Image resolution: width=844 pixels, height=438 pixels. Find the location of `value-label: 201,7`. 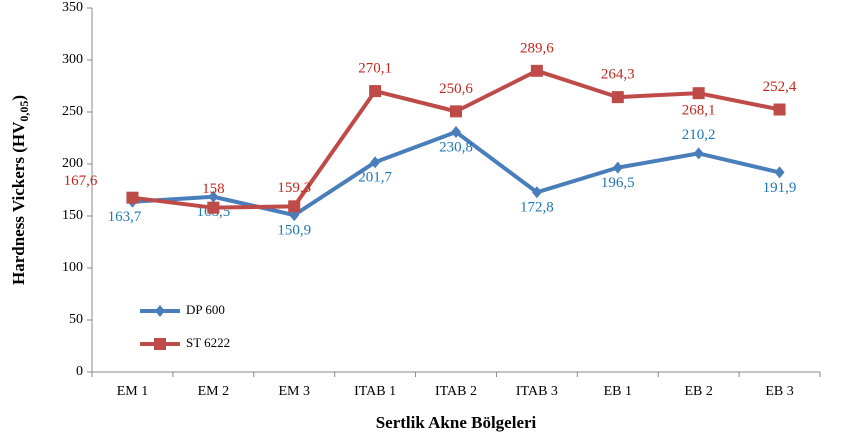

value-label: 201,7 is located at coordinates (375, 178).